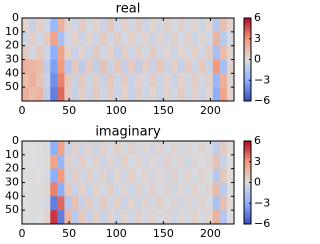  Describe the element at coordinates (12, 72) in the screenshot. I see `y-tick-label: 40` at that location.